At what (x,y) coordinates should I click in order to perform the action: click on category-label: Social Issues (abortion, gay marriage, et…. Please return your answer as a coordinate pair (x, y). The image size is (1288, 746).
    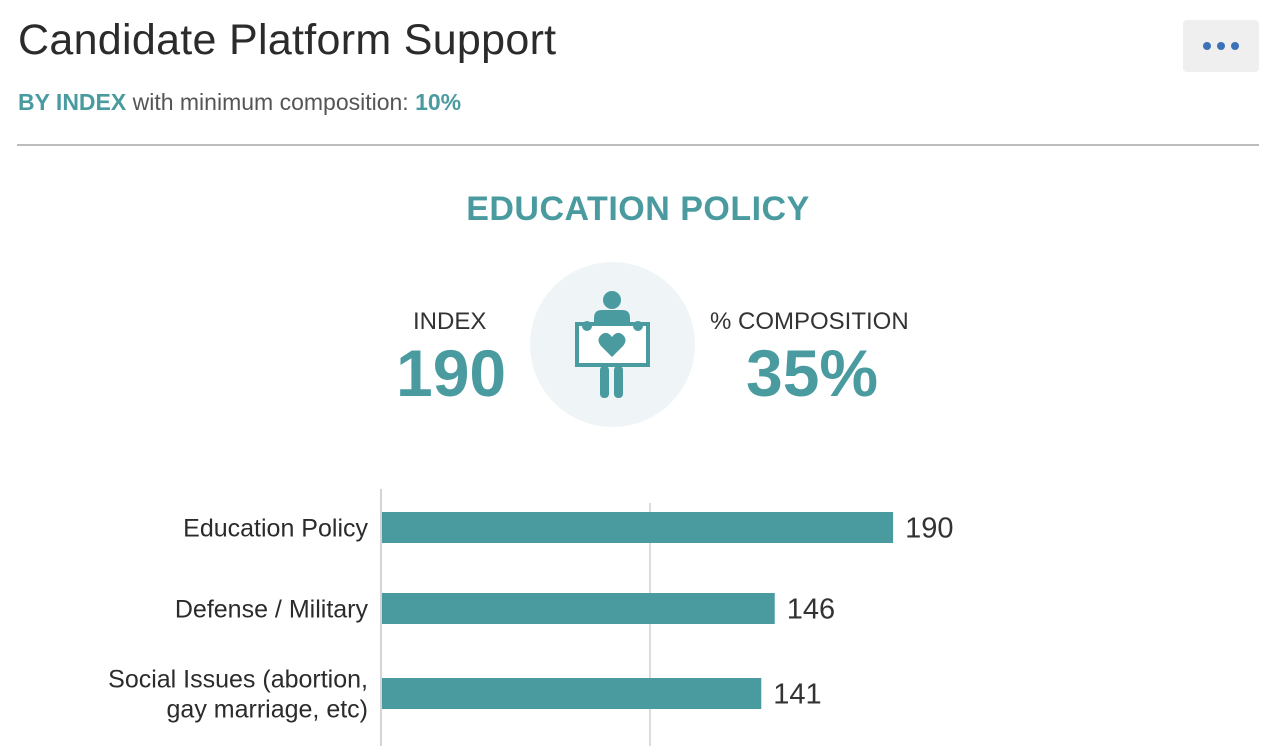
    Looking at the image, I should click on (238, 695).